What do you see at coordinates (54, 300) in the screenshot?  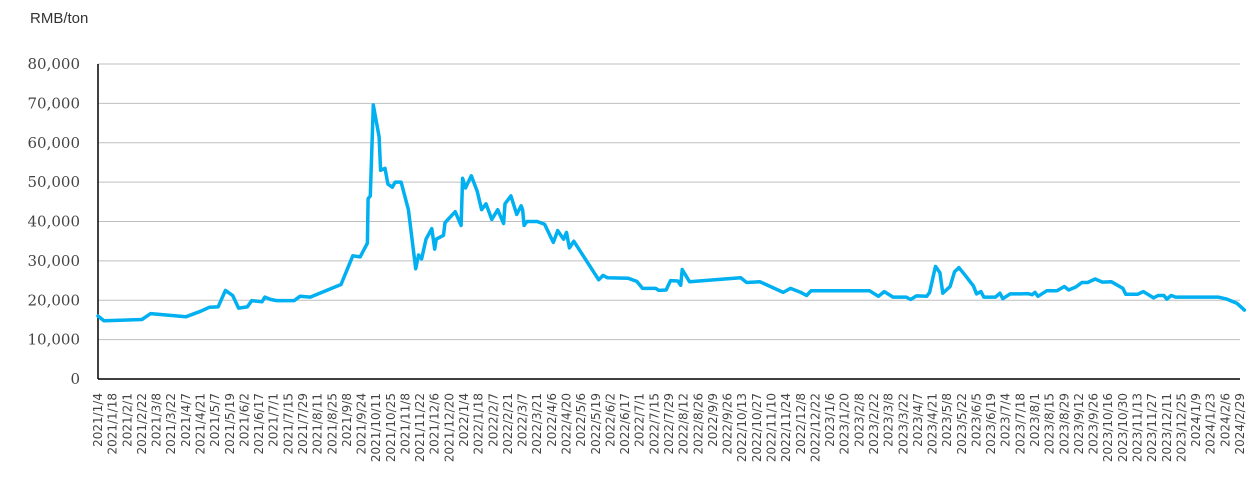 I see `y-tick-label: 20,000` at bounding box center [54, 300].